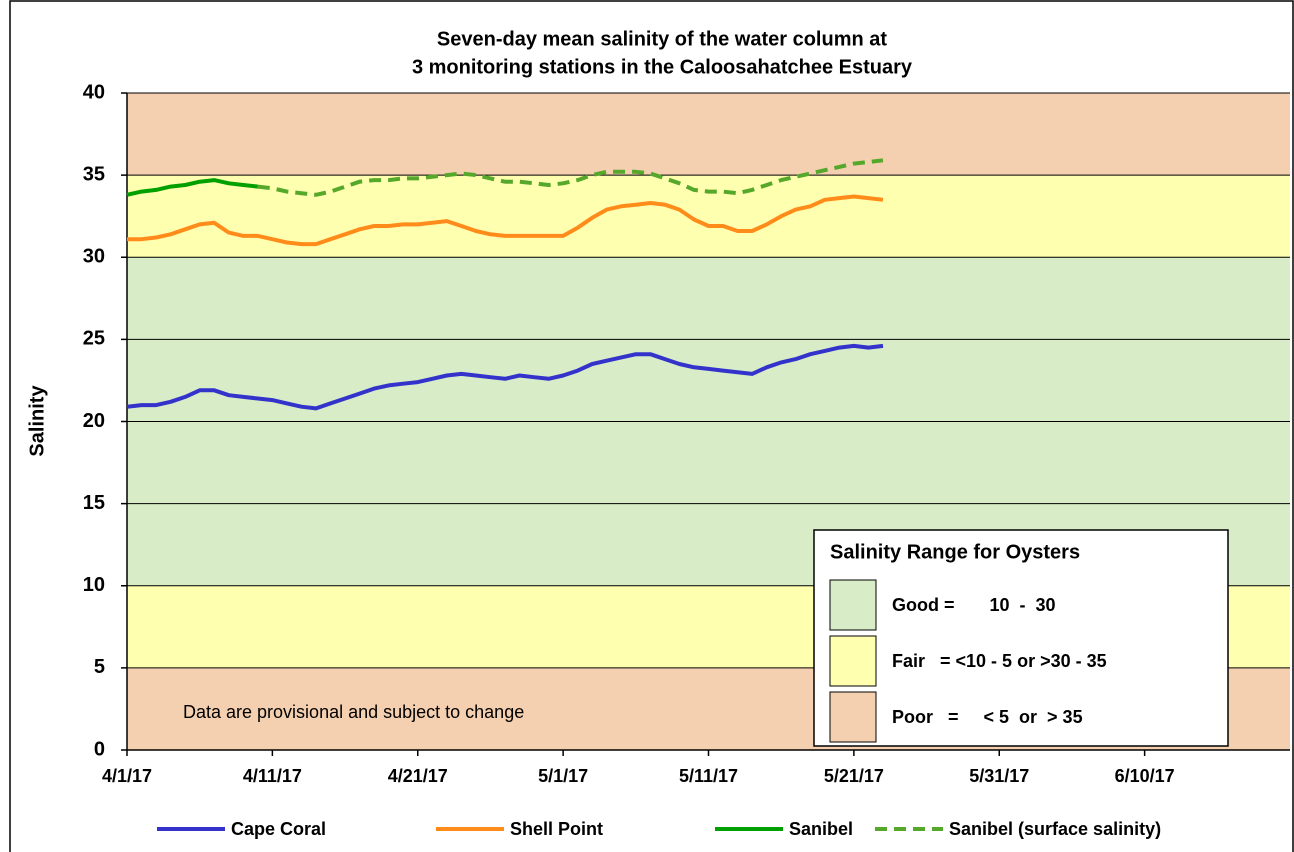 This screenshot has height=852, width=1294. What do you see at coordinates (99, 749) in the screenshot?
I see `y-tick-label: 0` at bounding box center [99, 749].